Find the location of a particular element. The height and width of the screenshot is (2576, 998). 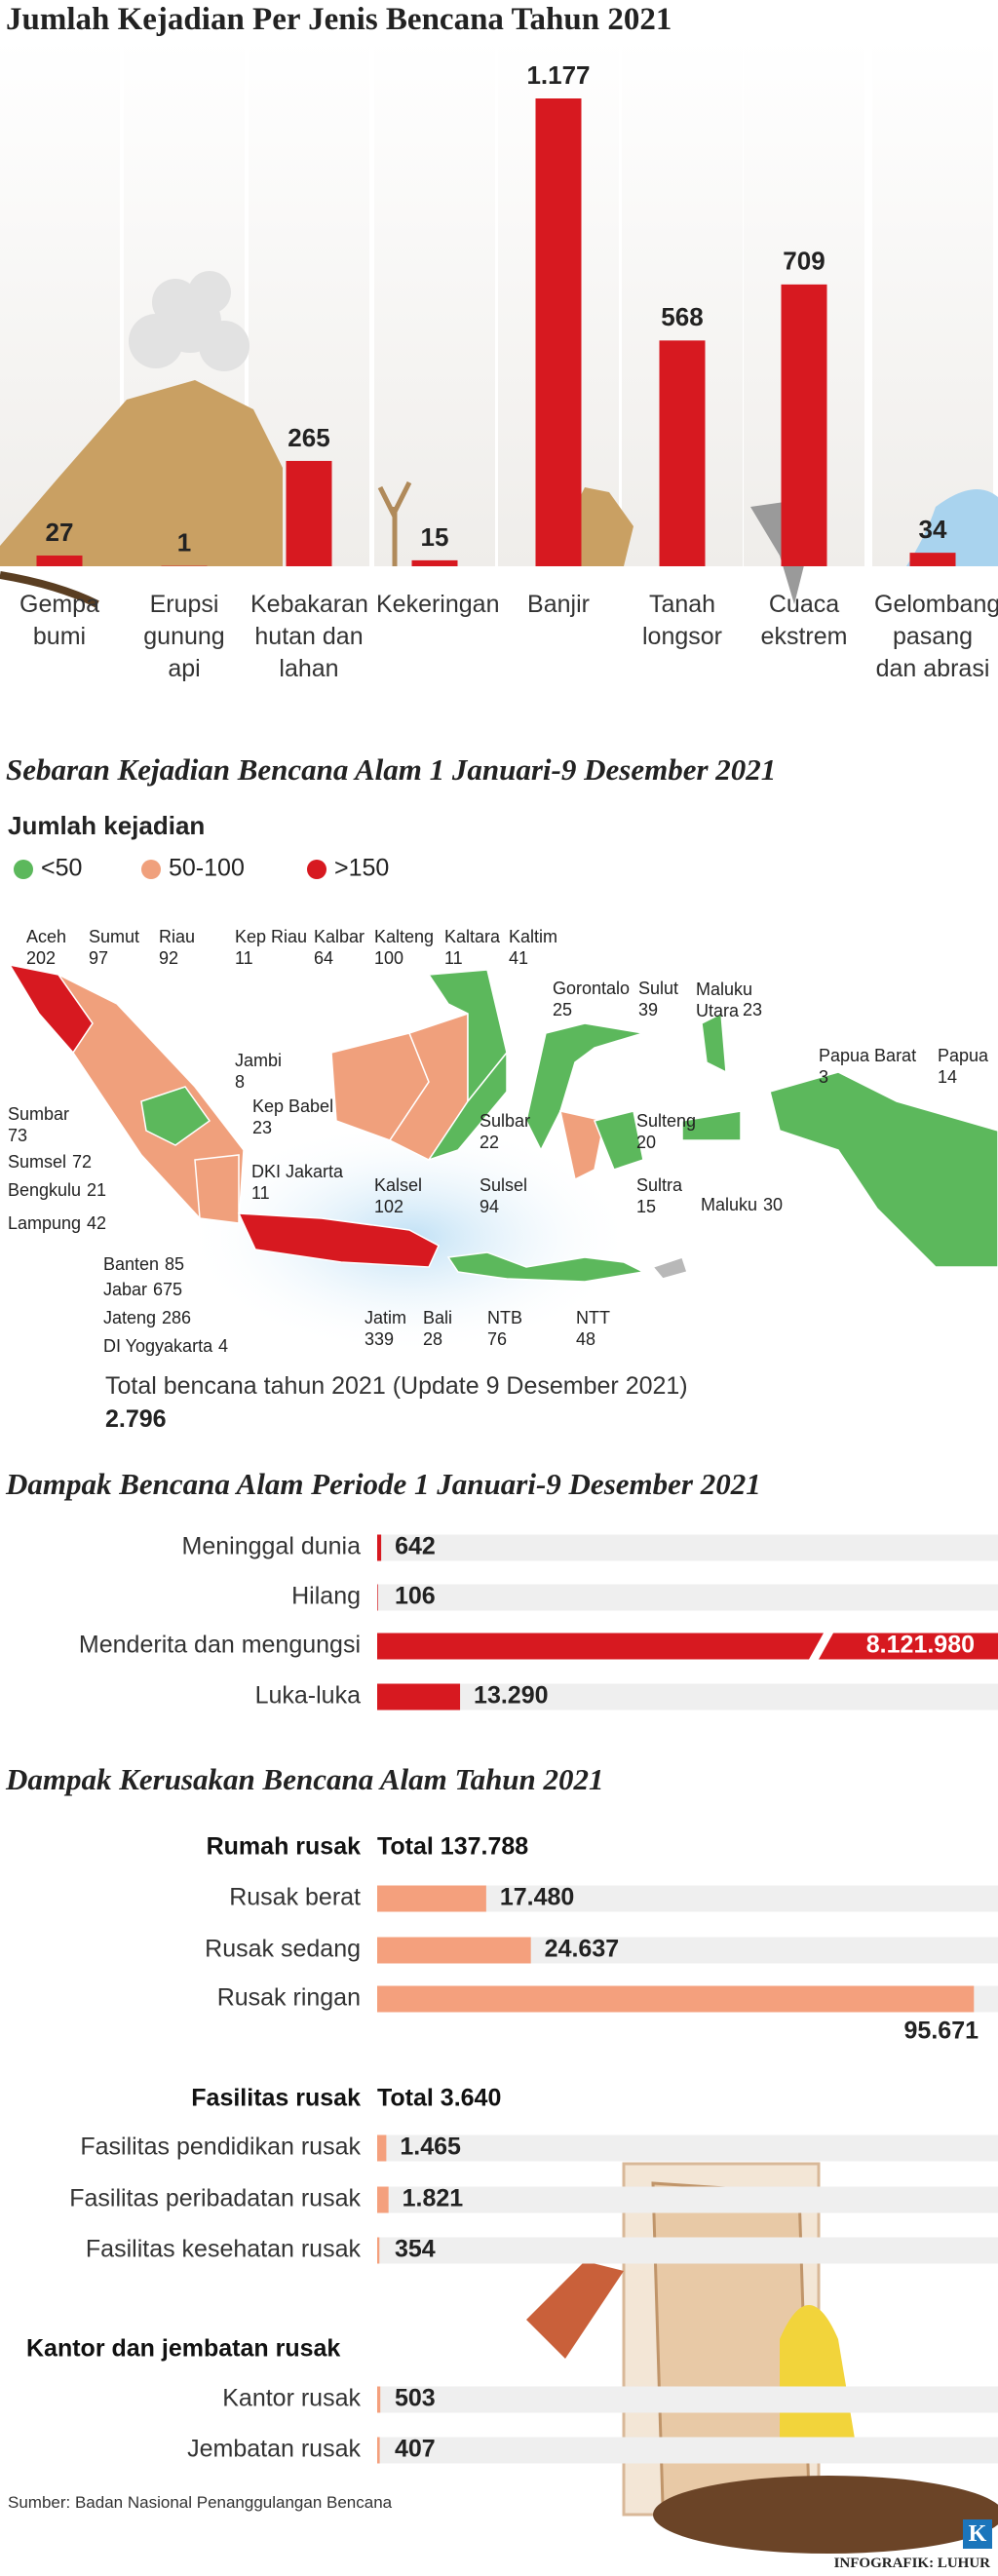

row-label: Rusak berat is located at coordinates (295, 1897).